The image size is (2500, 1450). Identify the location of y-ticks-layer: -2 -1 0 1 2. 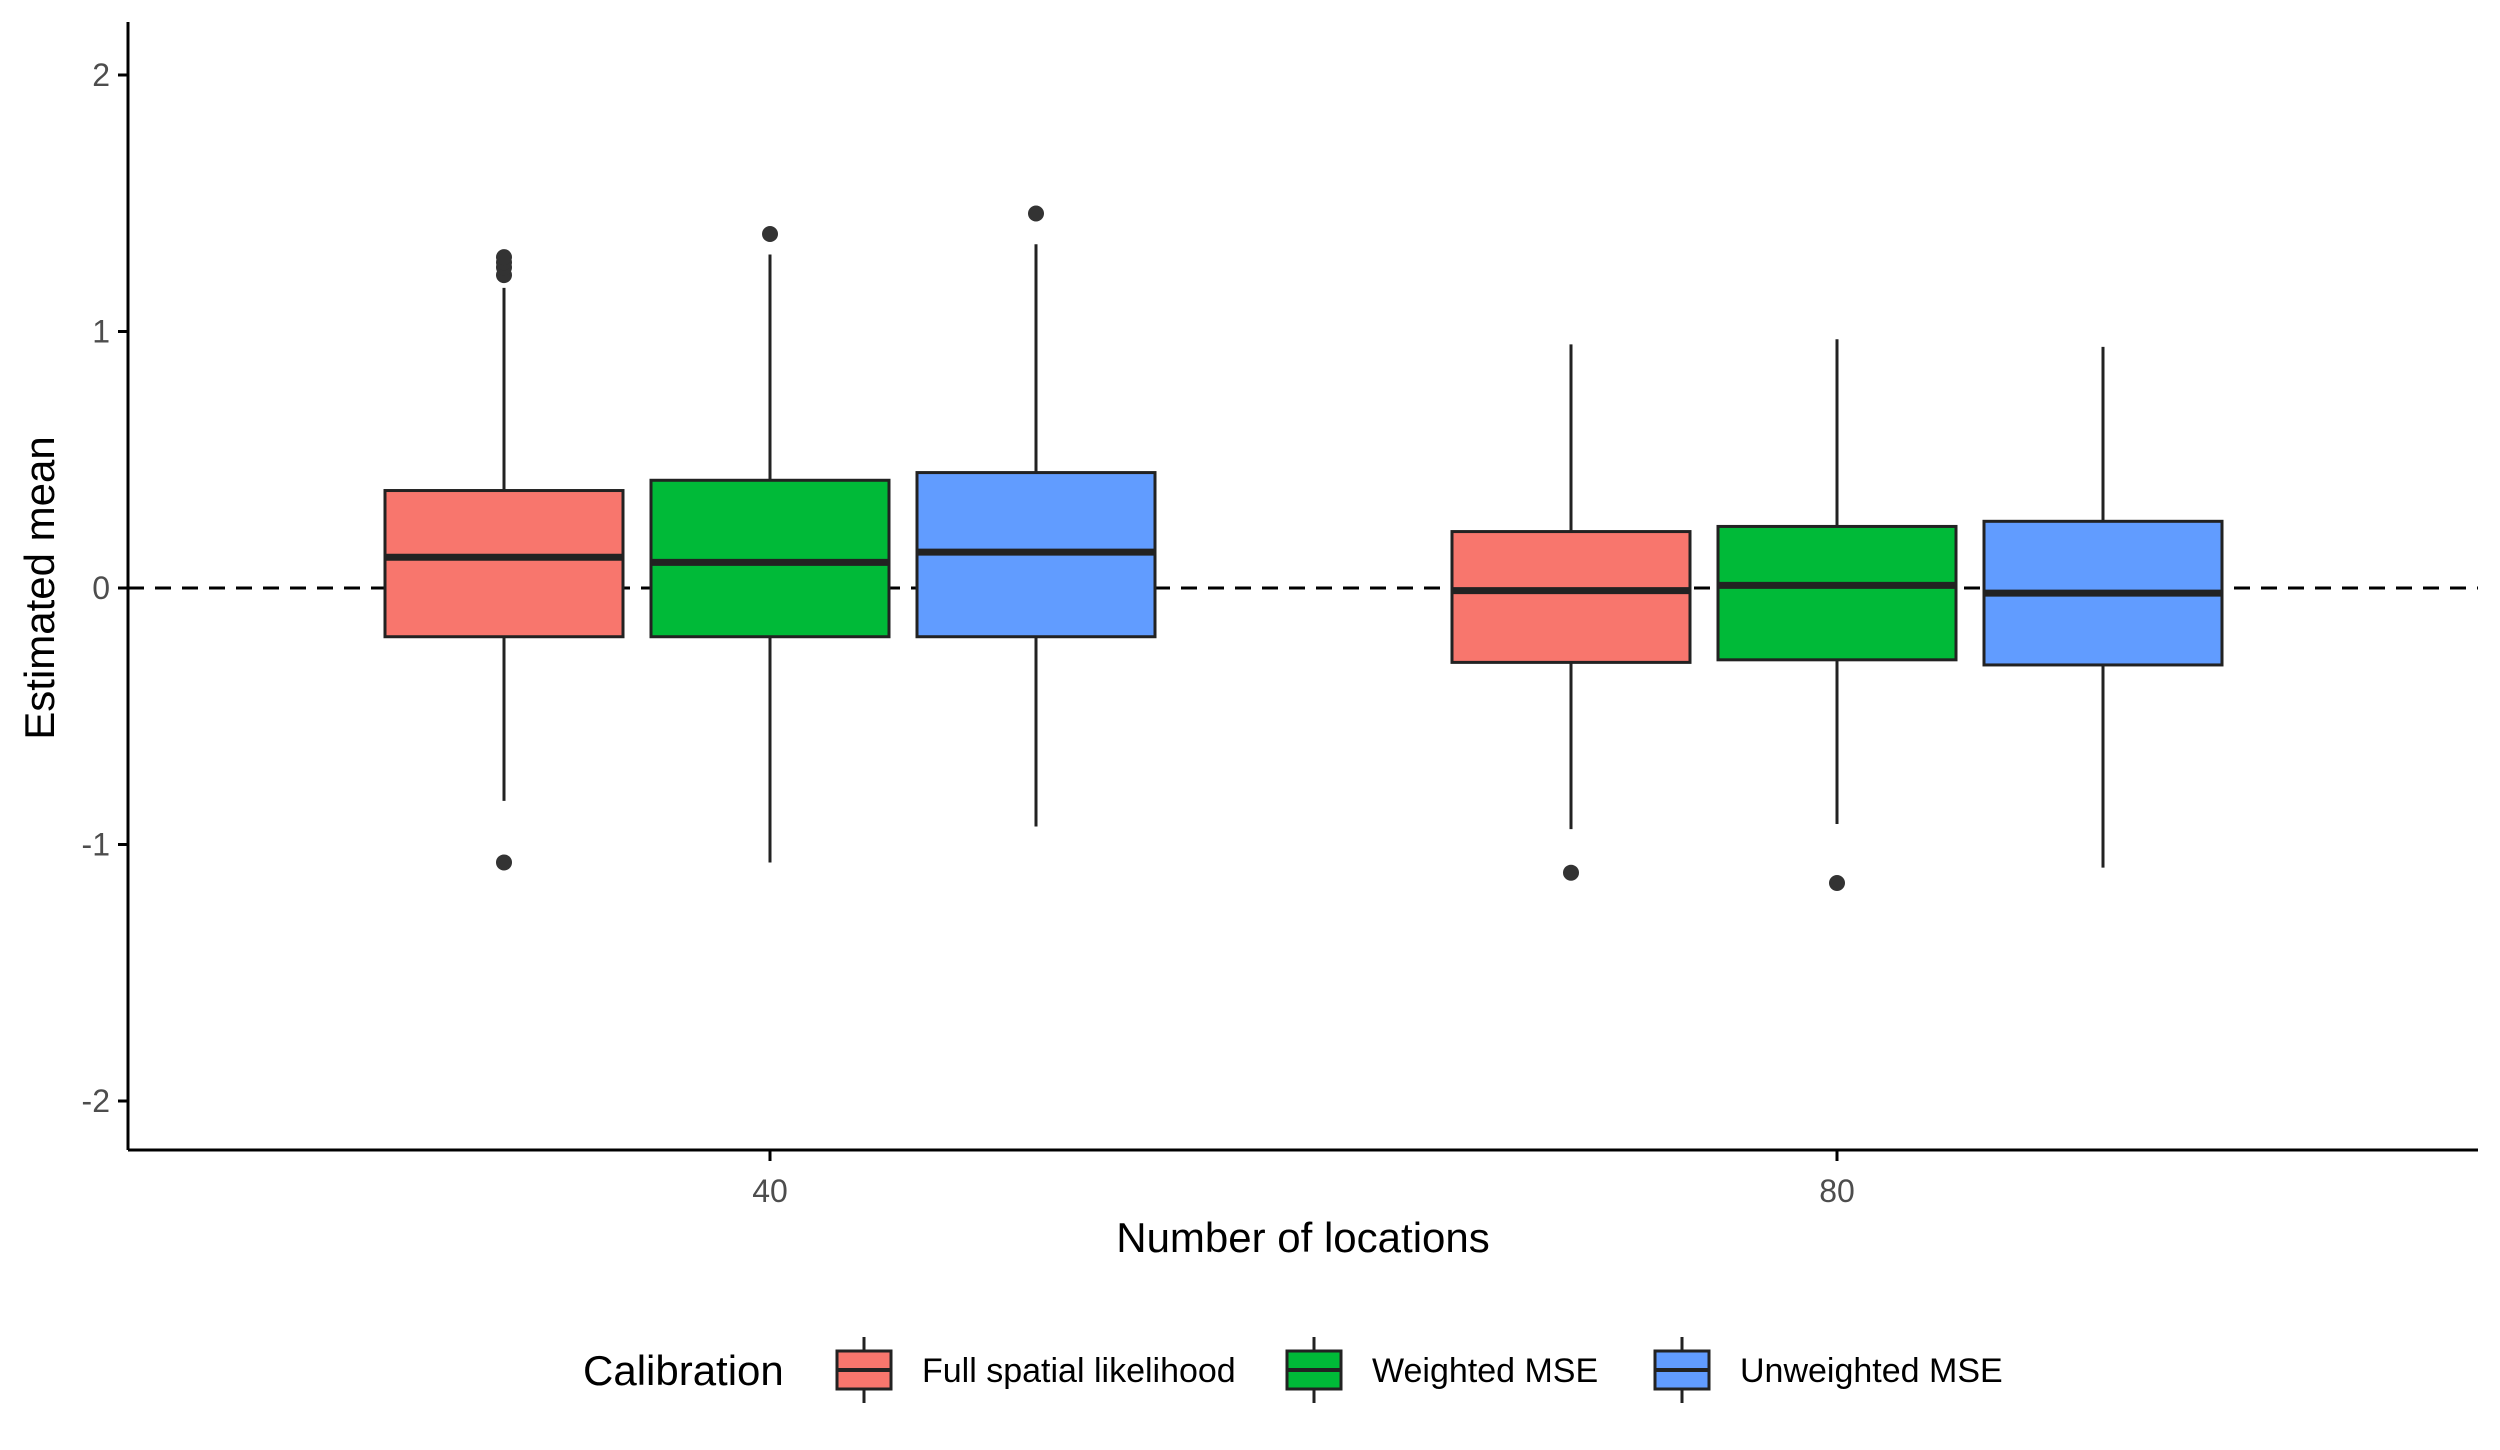
(105, 588).